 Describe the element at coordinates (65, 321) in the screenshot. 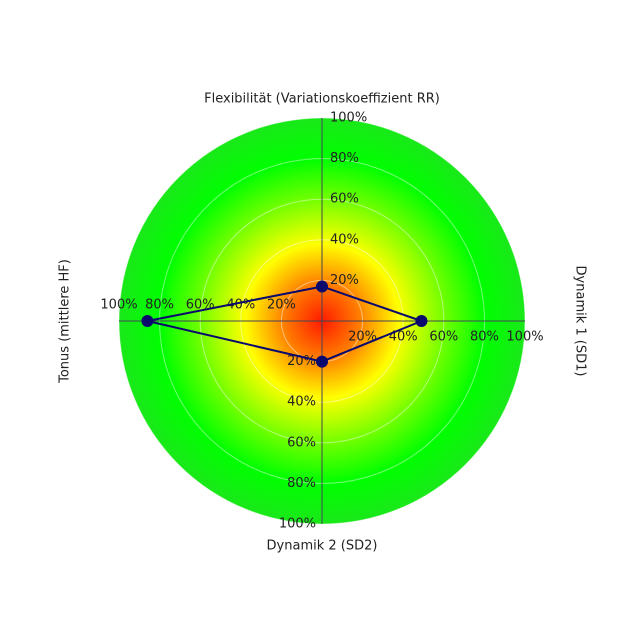

I see `axis-title: Tonus (mittlere HF)` at that location.